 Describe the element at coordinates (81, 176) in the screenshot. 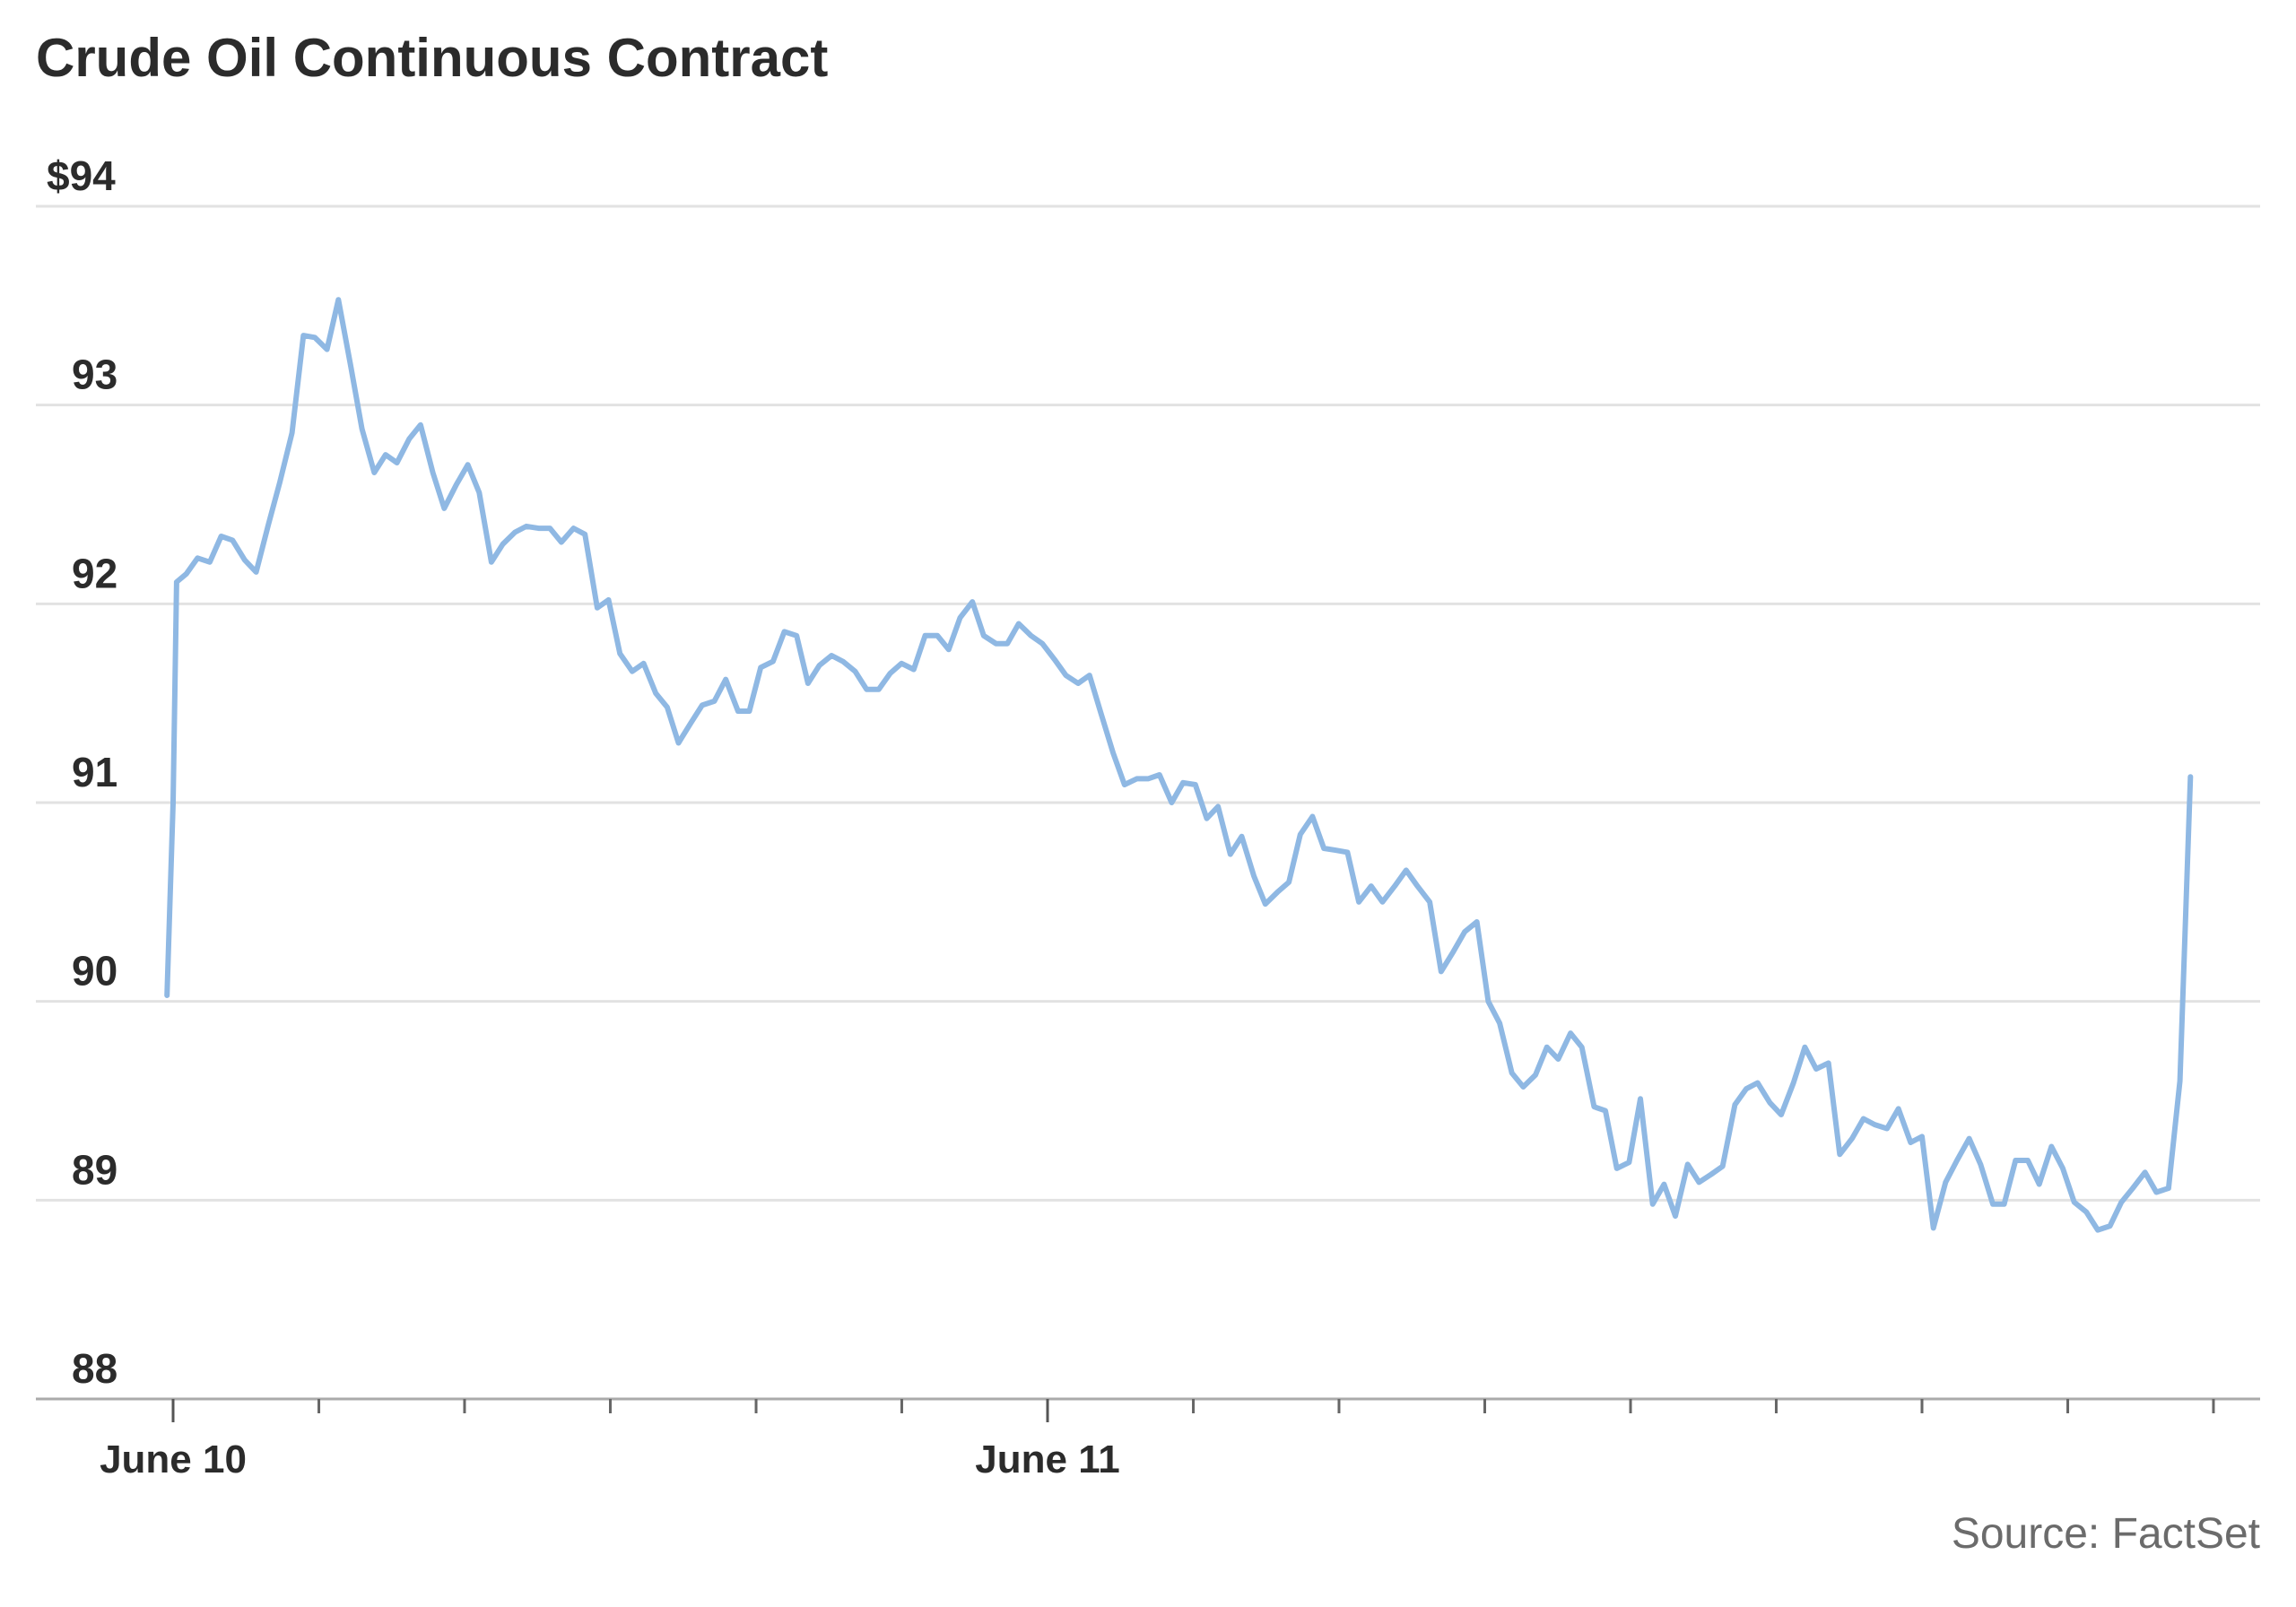

I see `y-tick-label: $94` at that location.